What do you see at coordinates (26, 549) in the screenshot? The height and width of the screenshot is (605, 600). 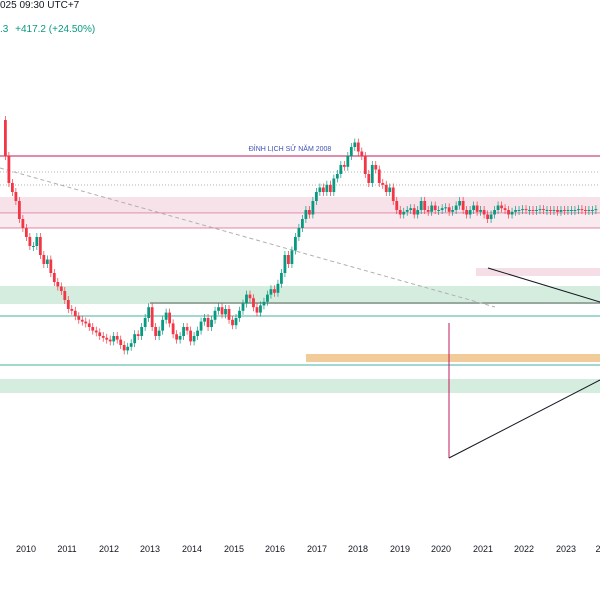 I see `x-tick-label: 2010` at bounding box center [26, 549].